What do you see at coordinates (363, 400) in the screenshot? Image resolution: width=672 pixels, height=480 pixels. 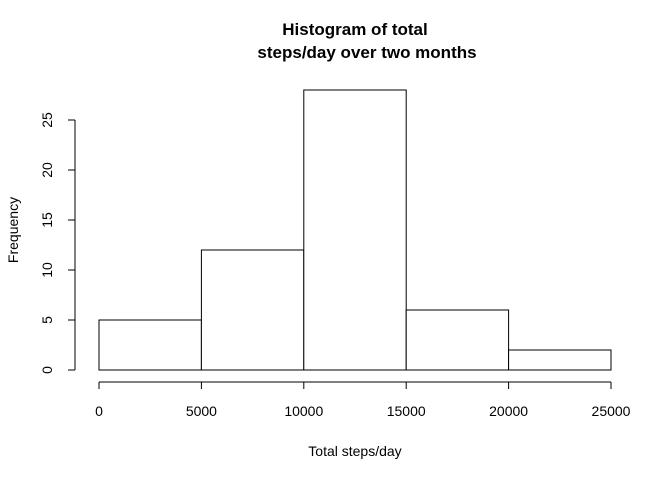 I see `x-axis: 0 5000 10000 15000 20000 25000` at bounding box center [363, 400].